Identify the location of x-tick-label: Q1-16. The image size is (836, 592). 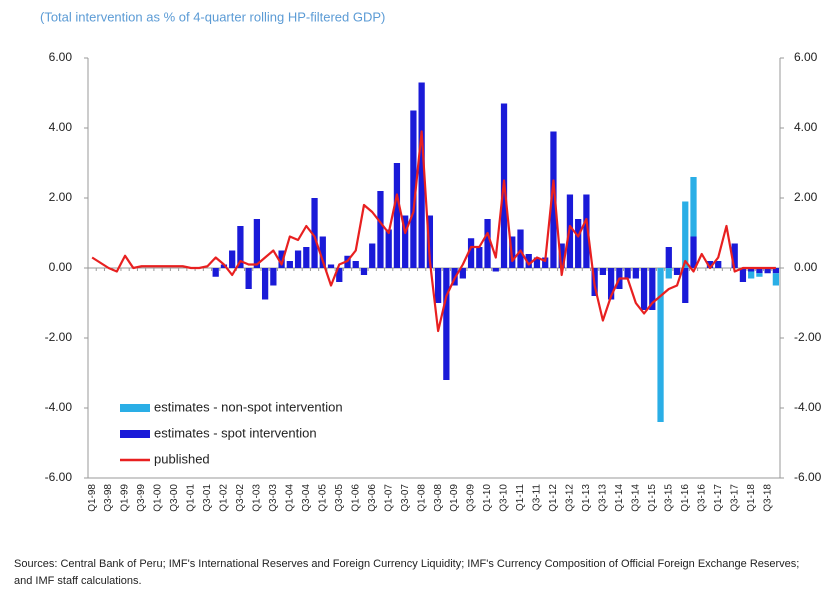
(685, 498).